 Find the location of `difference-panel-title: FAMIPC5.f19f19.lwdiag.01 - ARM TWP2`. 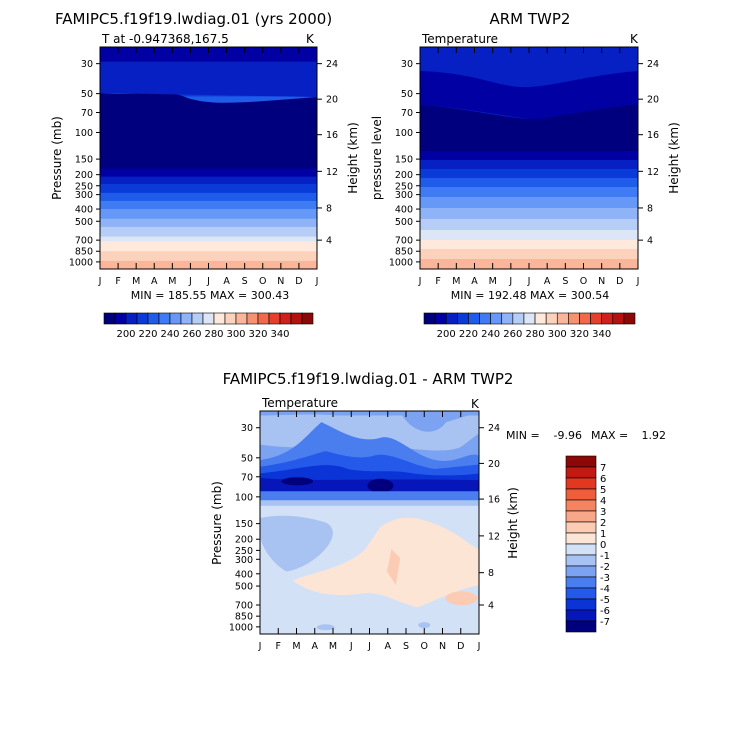

difference-panel-title: FAMIPC5.f19f19.lwdiag.01 - ARM TWP2 is located at coordinates (368, 379).